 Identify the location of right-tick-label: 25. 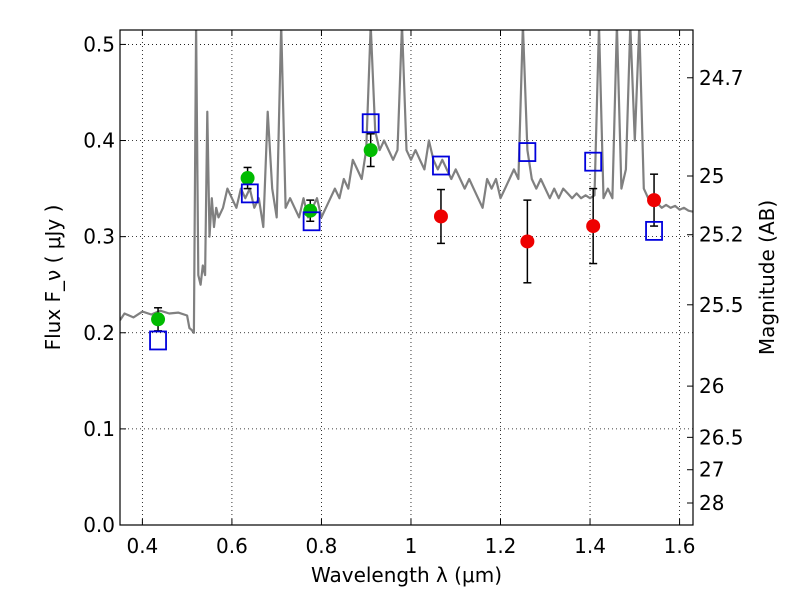
(711, 176).